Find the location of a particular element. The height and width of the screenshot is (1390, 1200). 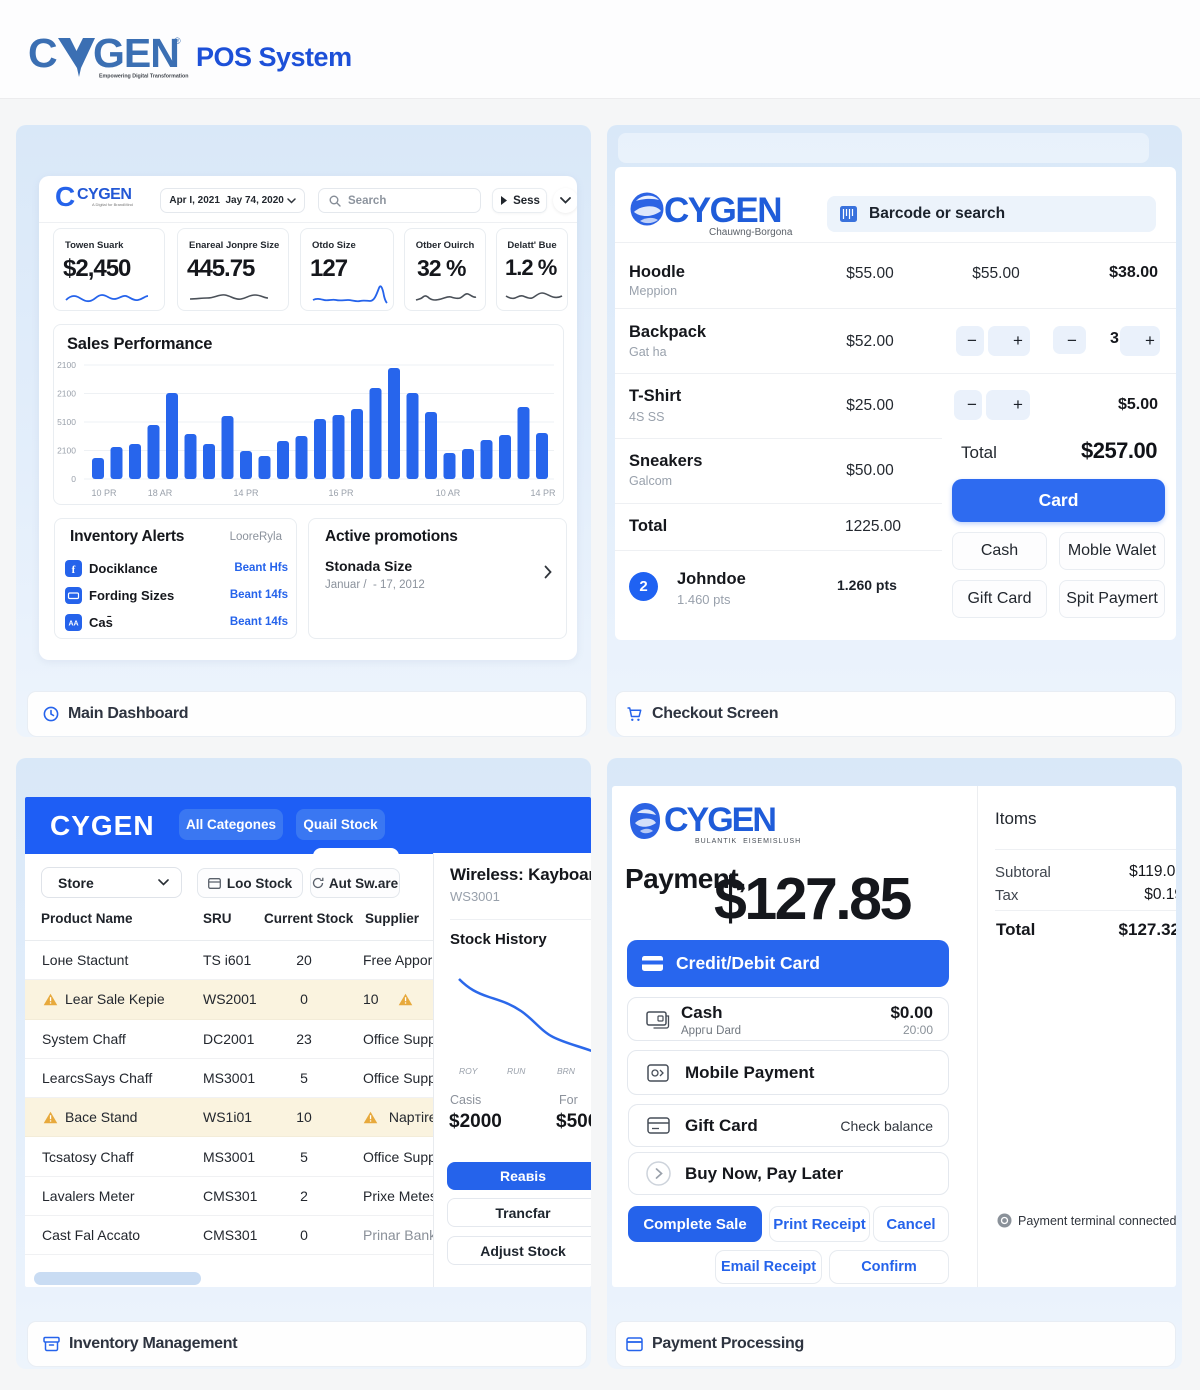

svg-text: ROY is located at coordinates (469, 1071).